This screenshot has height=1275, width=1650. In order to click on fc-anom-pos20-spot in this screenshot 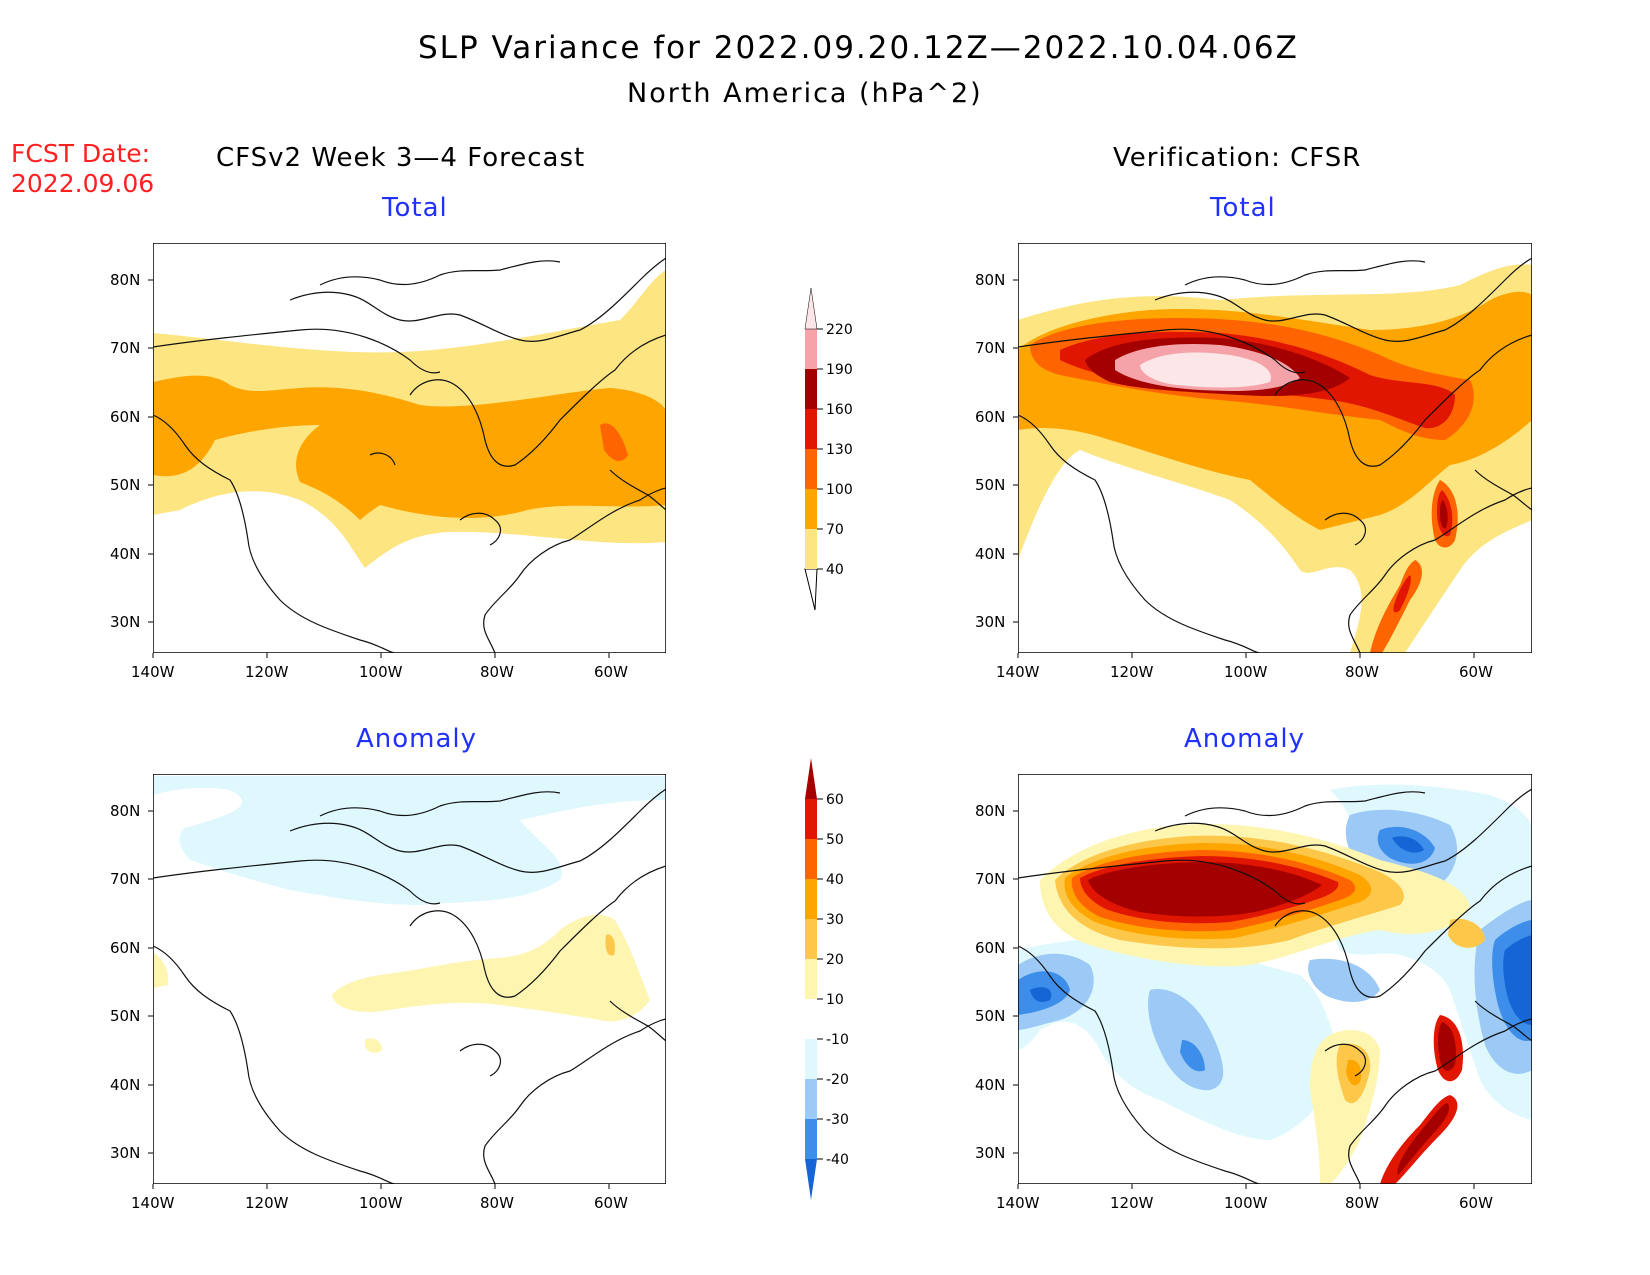, I will do `click(610, 945)`.